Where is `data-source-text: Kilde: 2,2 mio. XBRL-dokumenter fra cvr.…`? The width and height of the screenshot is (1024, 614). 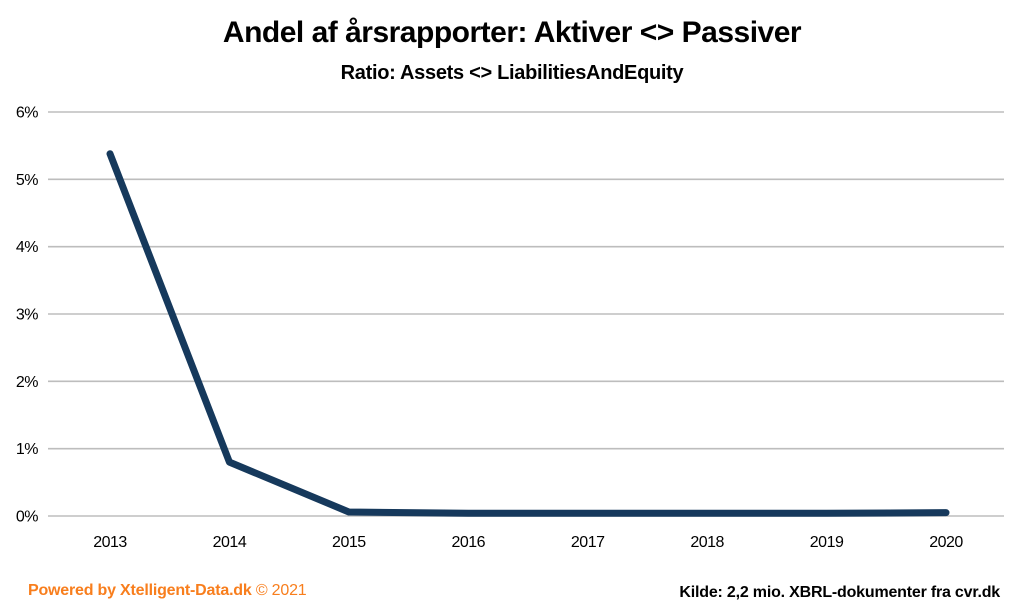 data-source-text: Kilde: 2,2 mio. XBRL-dokumenter fra cvr.… is located at coordinates (839, 592).